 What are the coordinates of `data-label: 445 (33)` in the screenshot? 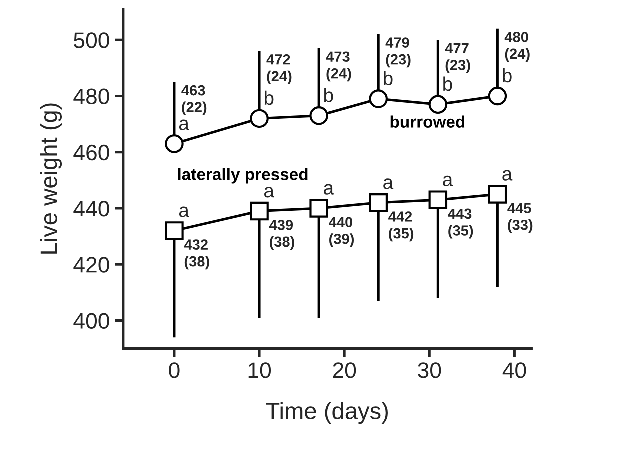 It's located at (520, 218).